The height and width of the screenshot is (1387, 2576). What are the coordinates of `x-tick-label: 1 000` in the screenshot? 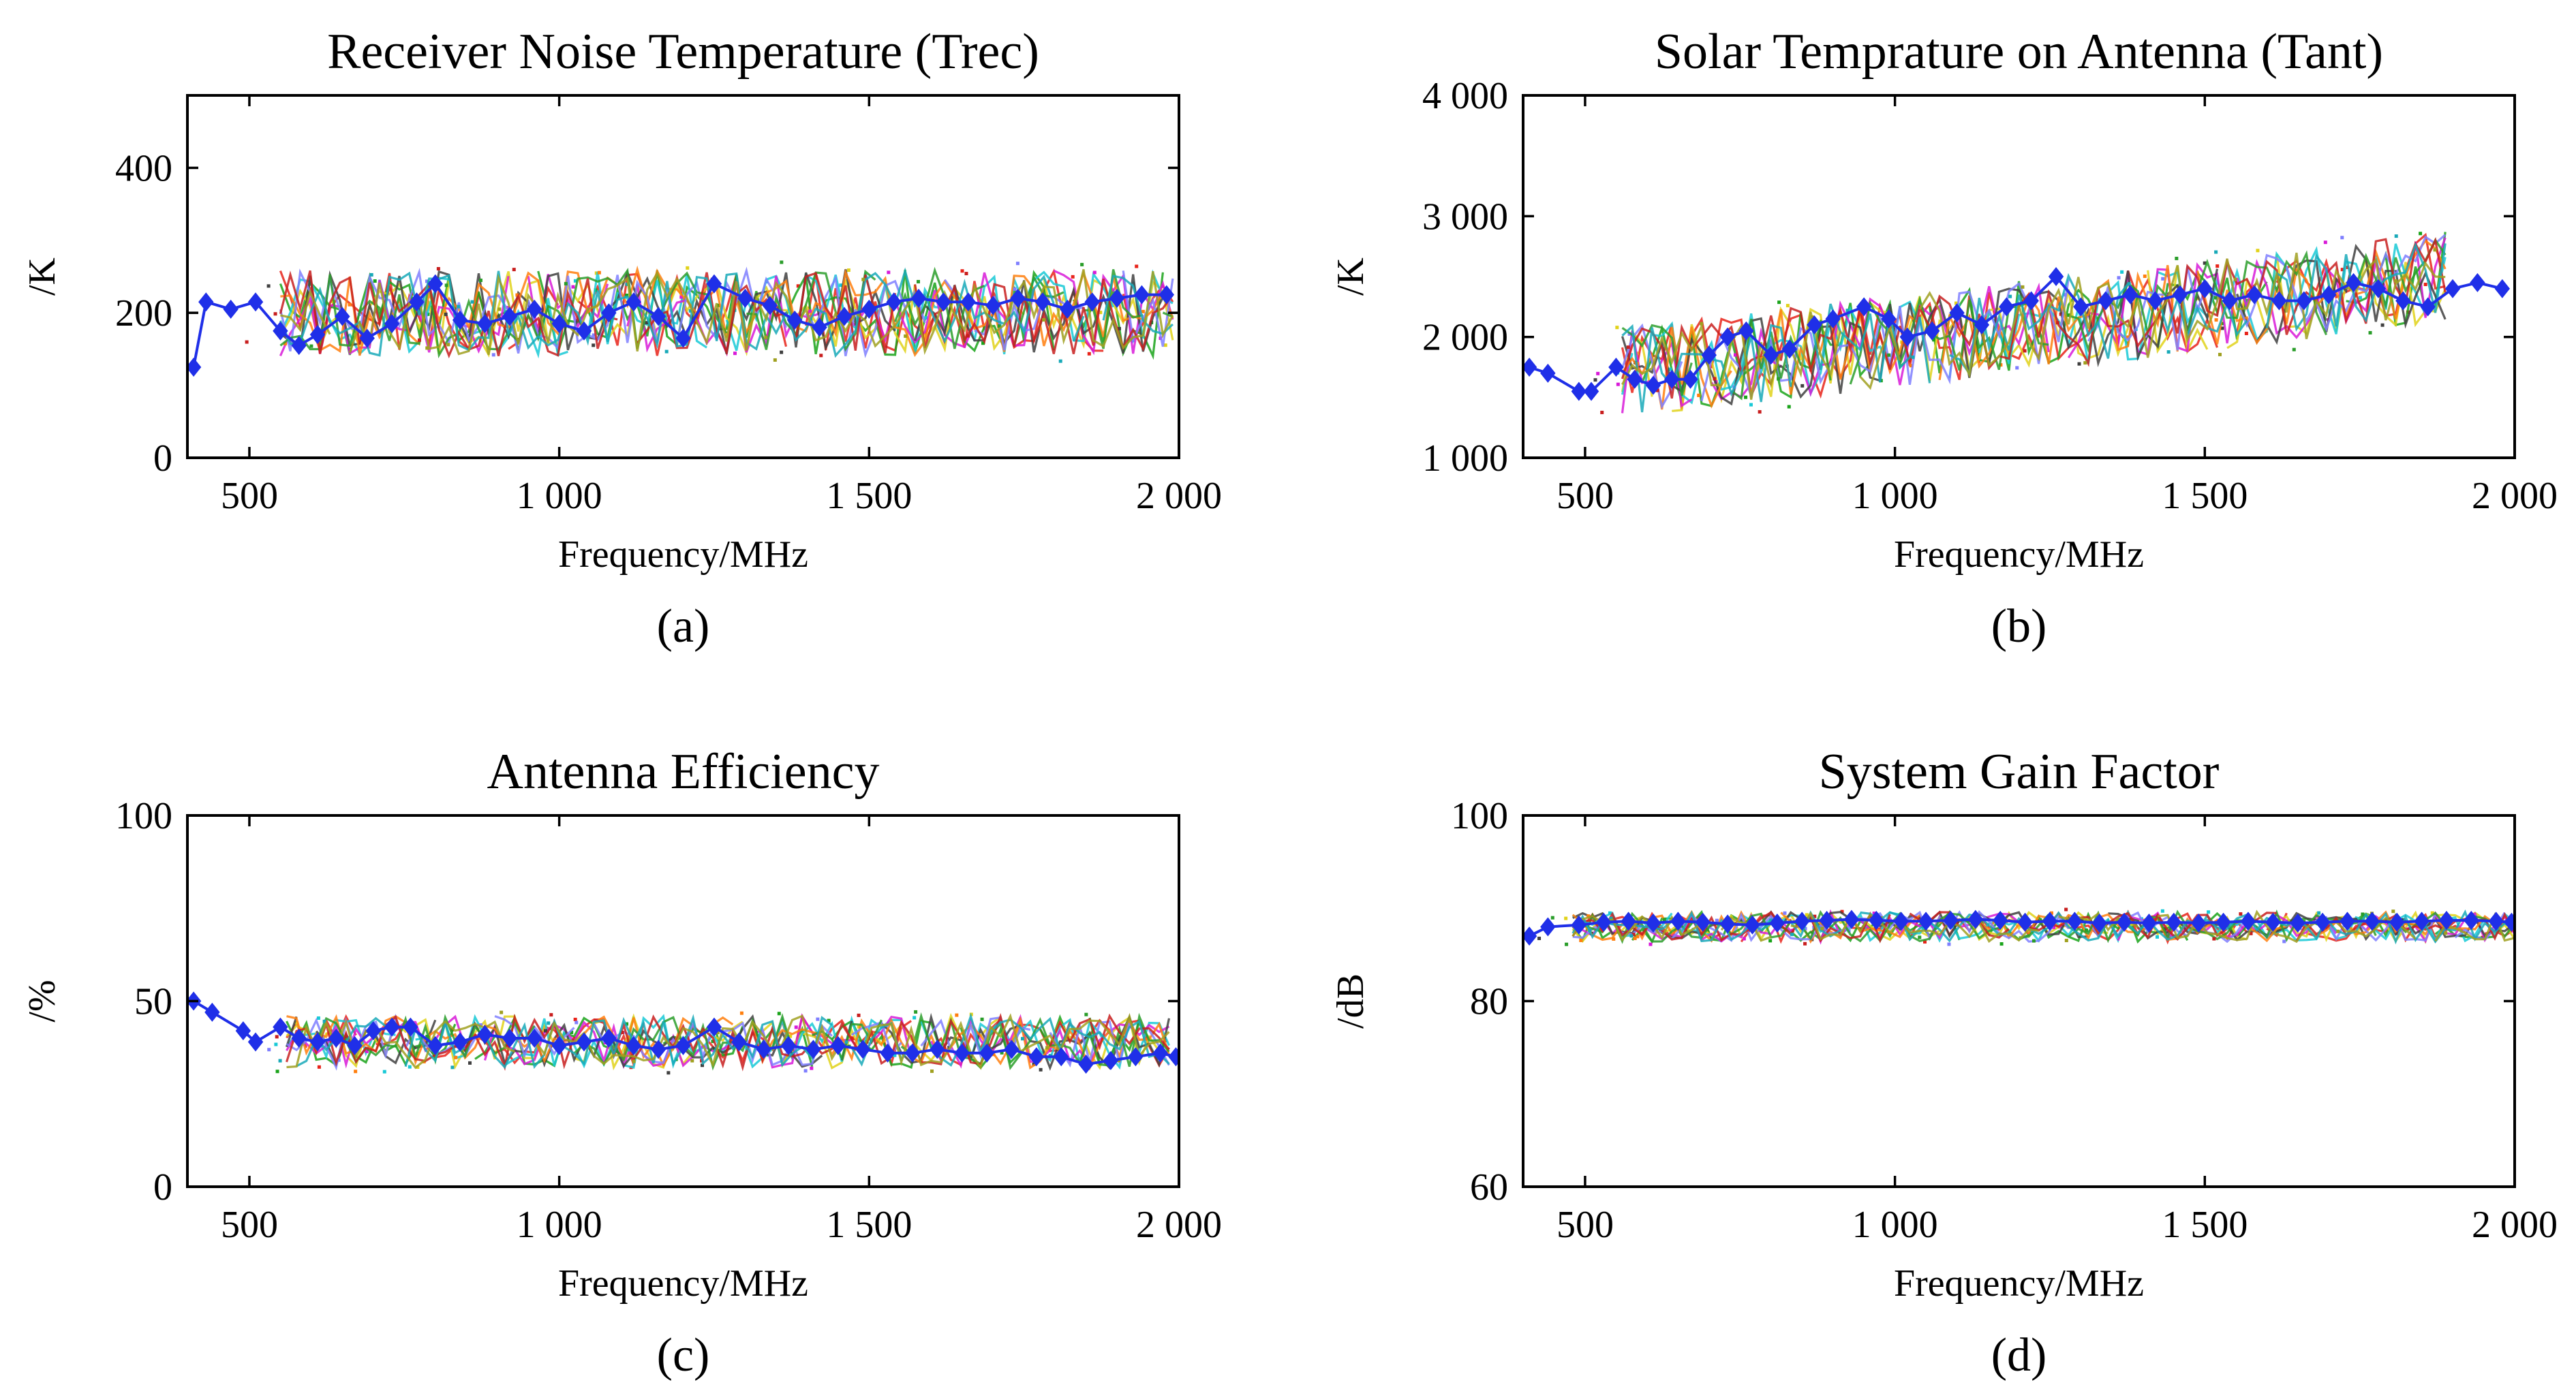 It's located at (559, 1225).